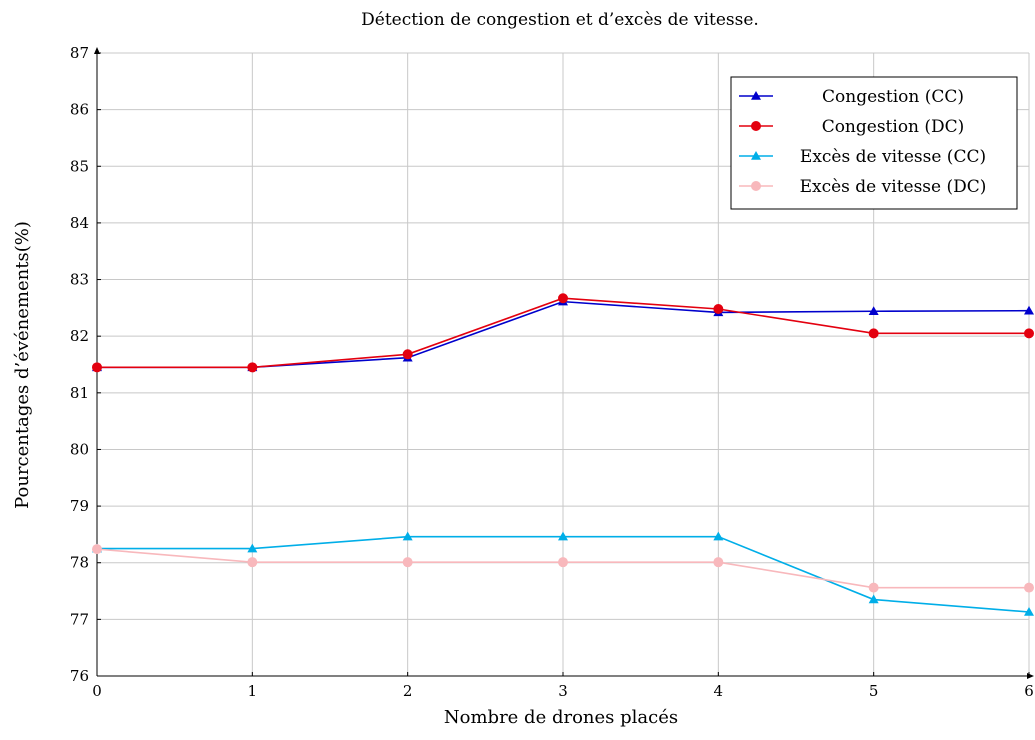 This screenshot has width=1035, height=740. What do you see at coordinates (79, 393) in the screenshot?
I see `y-tick-label: 81` at bounding box center [79, 393].